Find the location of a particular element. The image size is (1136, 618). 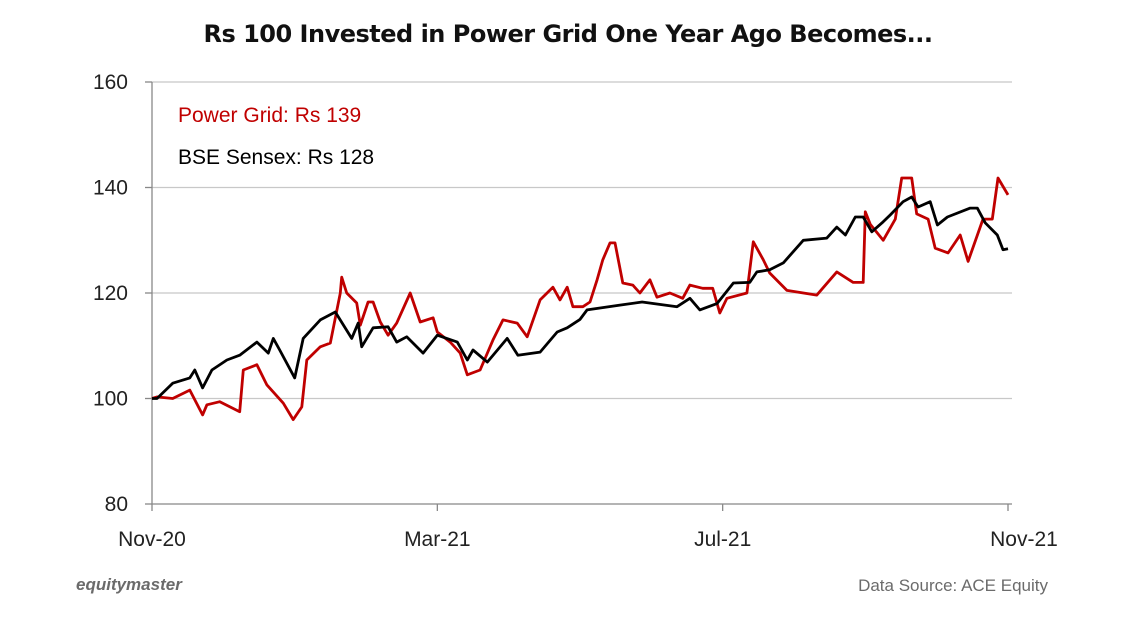

legend-entry: Power Grid: Rs 139 is located at coordinates (269, 115).